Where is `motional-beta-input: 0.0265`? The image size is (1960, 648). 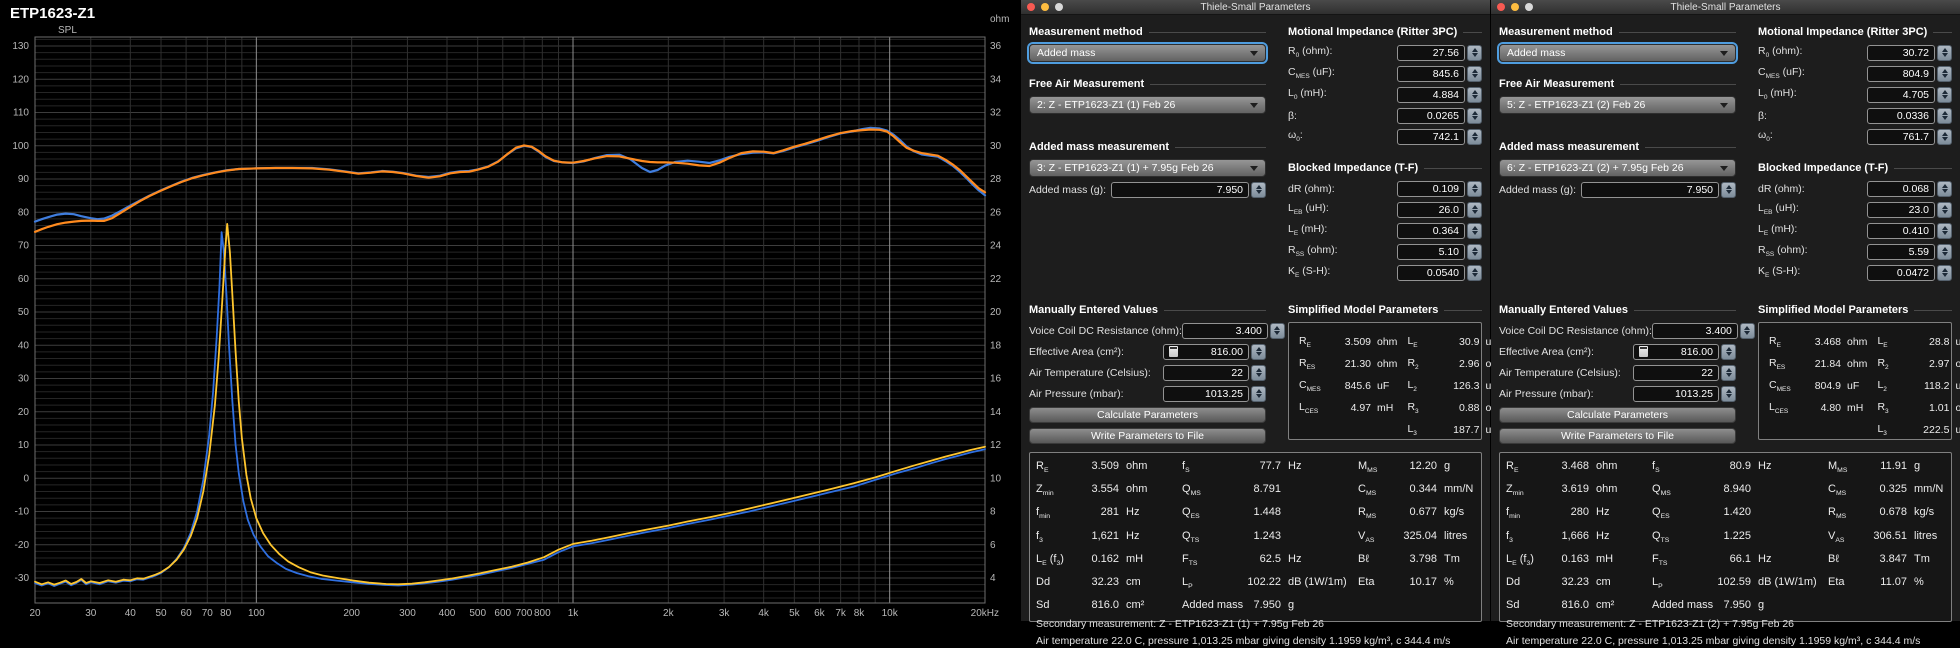
motional-beta-input: 0.0265 is located at coordinates (1431, 115).